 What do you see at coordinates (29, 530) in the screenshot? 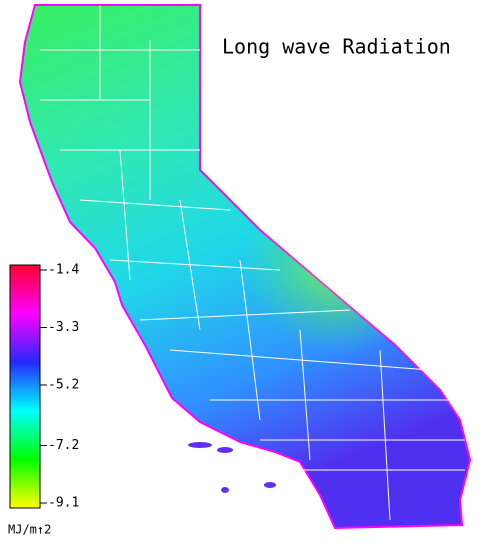
I see `colorbar-unit: MJ/m↑2` at bounding box center [29, 530].